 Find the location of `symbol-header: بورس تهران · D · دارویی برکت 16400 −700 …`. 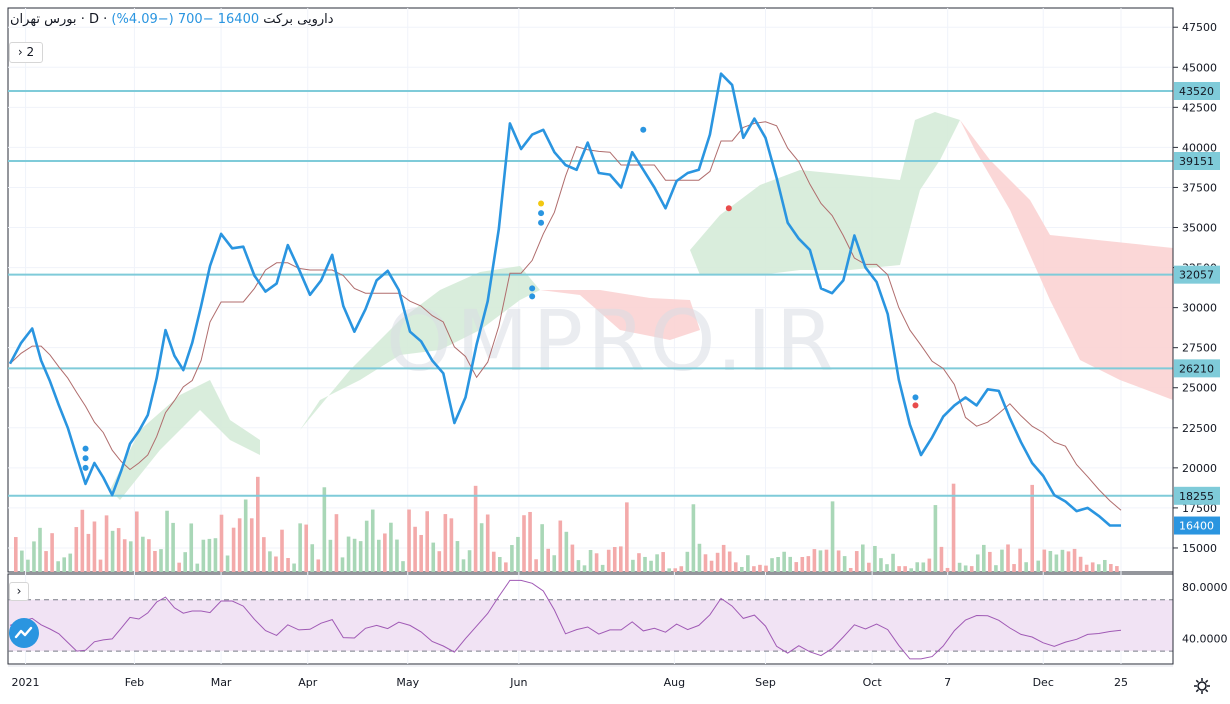

symbol-header: بورس تهران · D · دارویی برکت 16400 −700 … is located at coordinates (172, 19).